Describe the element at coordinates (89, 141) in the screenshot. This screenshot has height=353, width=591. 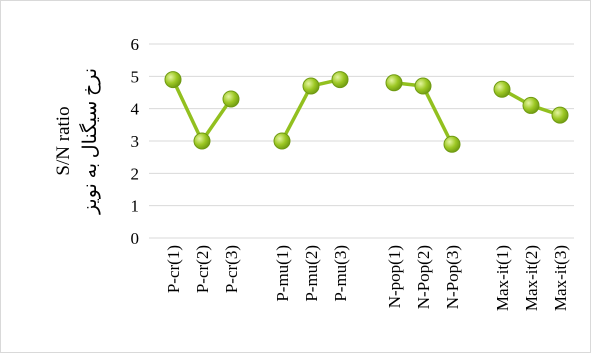
I see `y-axis-title-persian: نرخ سیگنال به نویز` at that location.